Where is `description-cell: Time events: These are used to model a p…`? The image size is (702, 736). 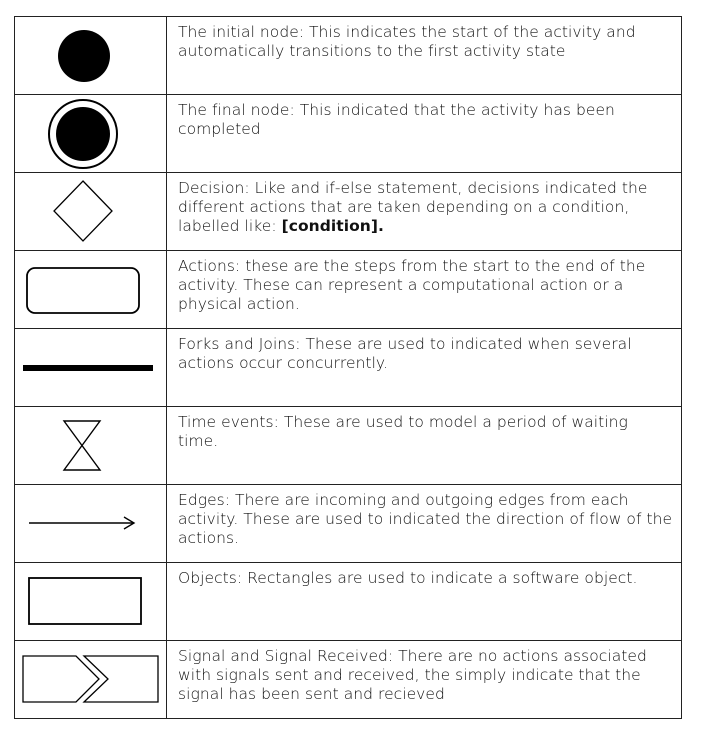 description-cell: Time events: These are used to model a p… is located at coordinates (424, 445).